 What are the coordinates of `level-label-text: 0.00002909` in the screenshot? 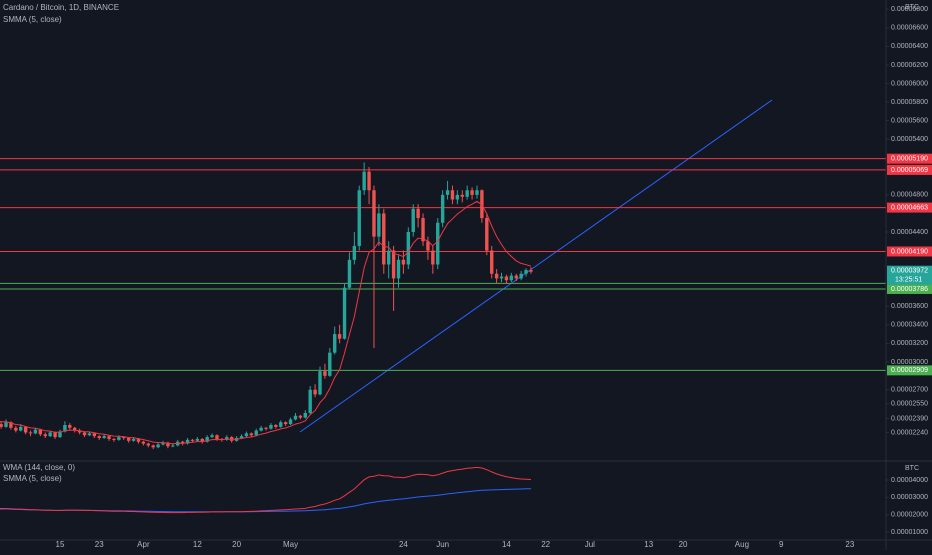 It's located at (909, 370).